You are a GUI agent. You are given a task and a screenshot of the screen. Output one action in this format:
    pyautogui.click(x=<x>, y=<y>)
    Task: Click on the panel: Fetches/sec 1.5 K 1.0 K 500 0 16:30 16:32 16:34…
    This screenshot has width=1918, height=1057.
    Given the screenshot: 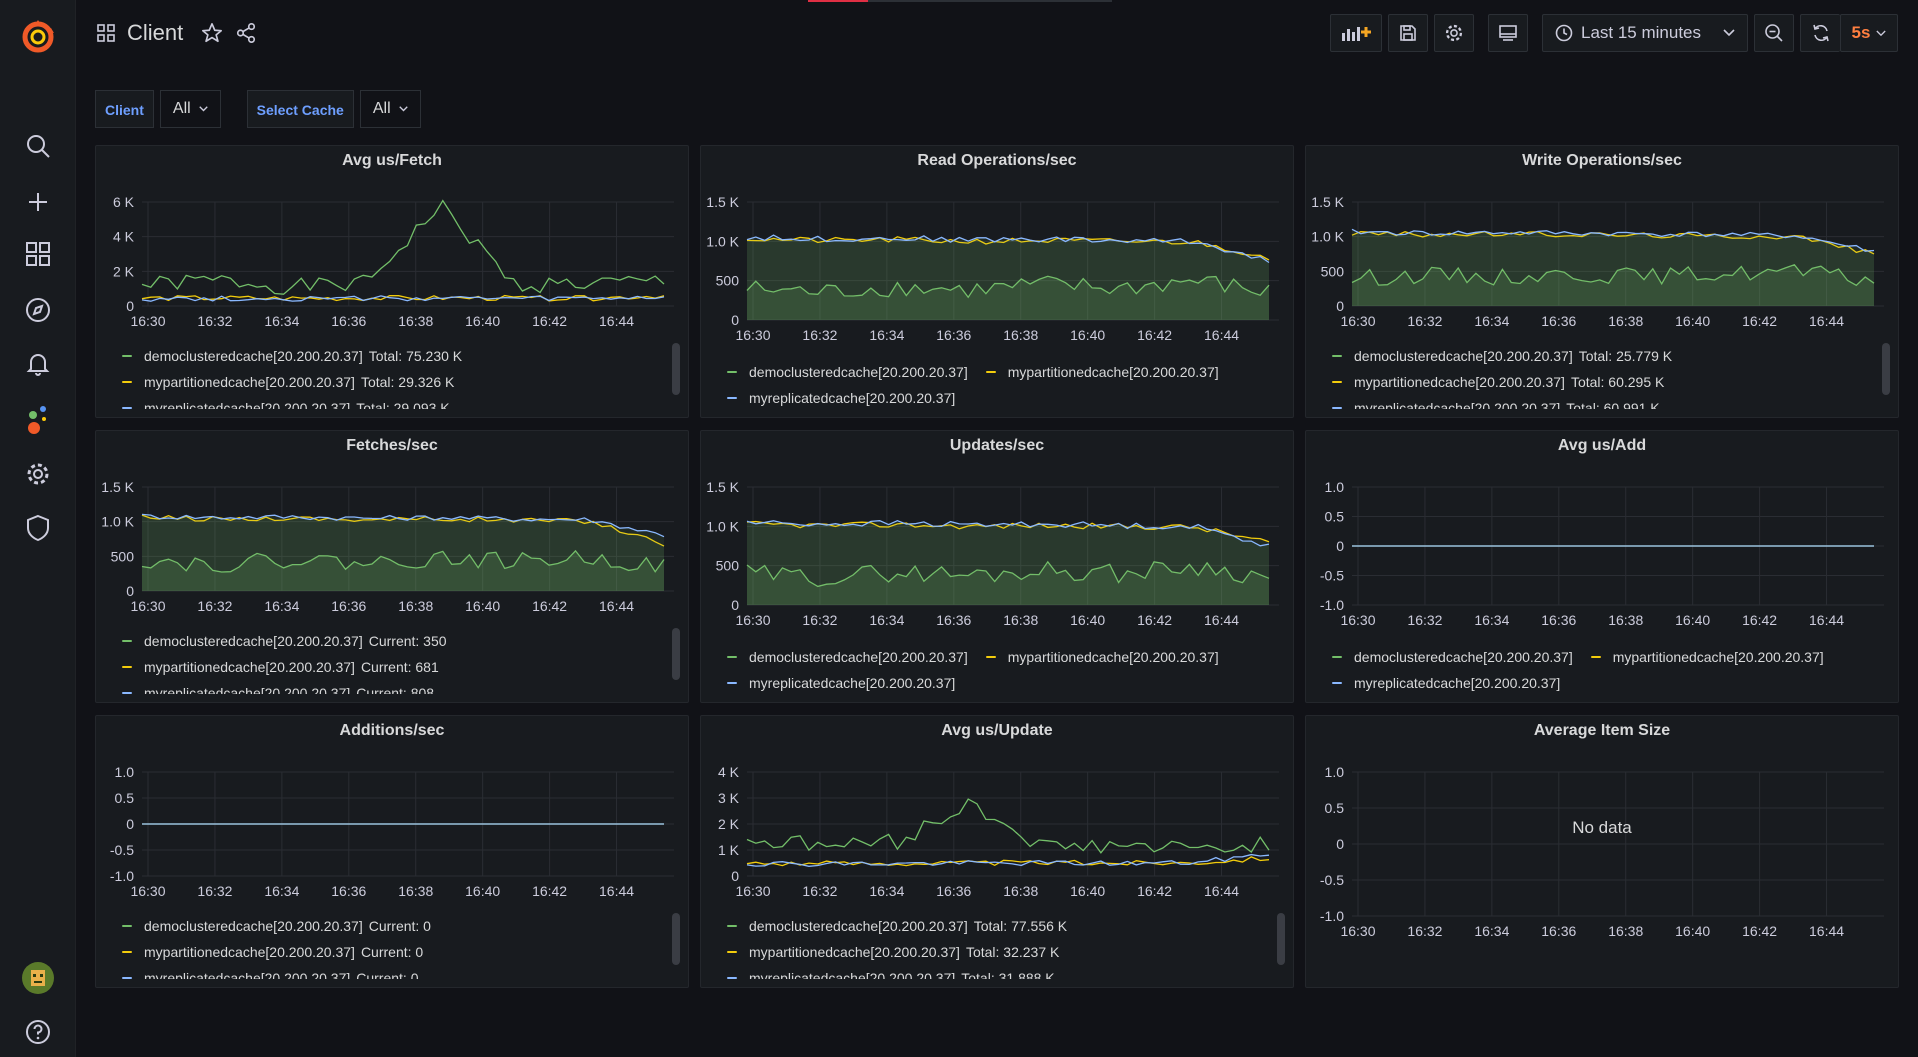 What is the action you would take?
    pyautogui.click(x=392, y=566)
    